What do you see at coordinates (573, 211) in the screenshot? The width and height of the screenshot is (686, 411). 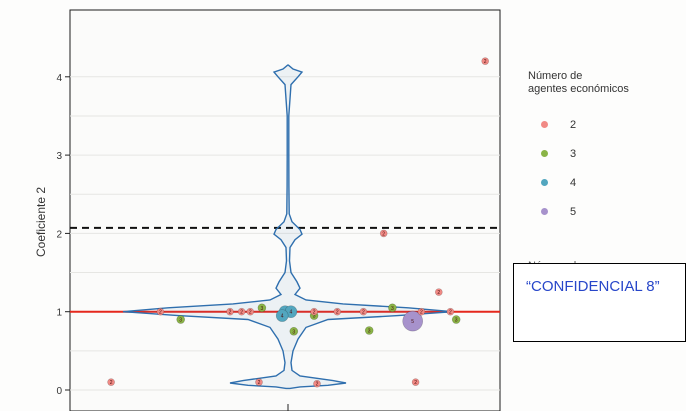 I see `legend-label: 5` at bounding box center [573, 211].